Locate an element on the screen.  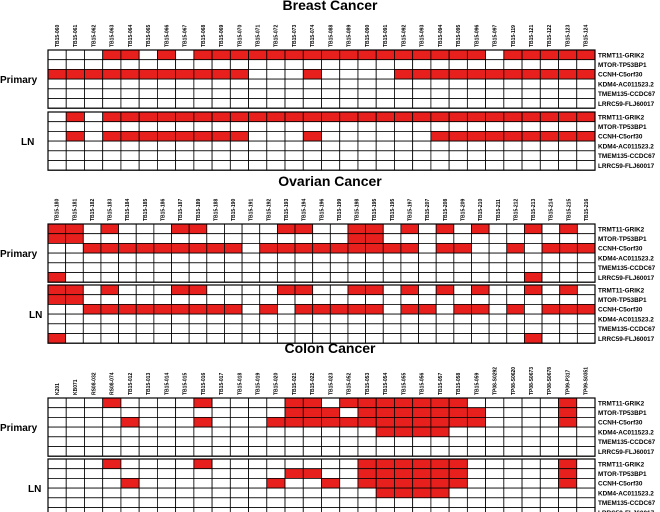
sample-label: TB15-096 is located at coordinates (477, 36).